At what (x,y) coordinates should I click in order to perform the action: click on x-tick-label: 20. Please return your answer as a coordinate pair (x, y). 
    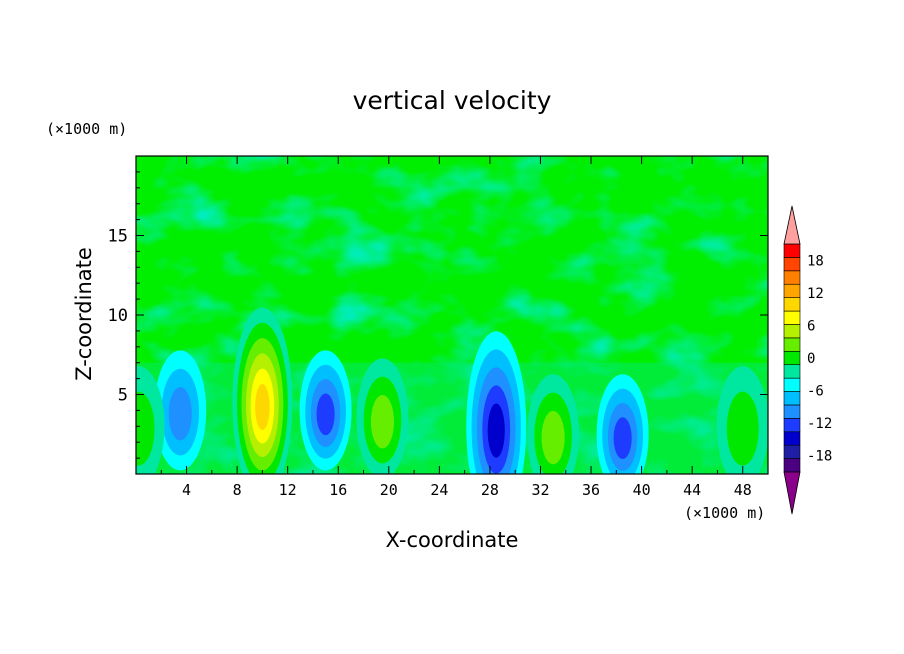
    Looking at the image, I should click on (389, 490).